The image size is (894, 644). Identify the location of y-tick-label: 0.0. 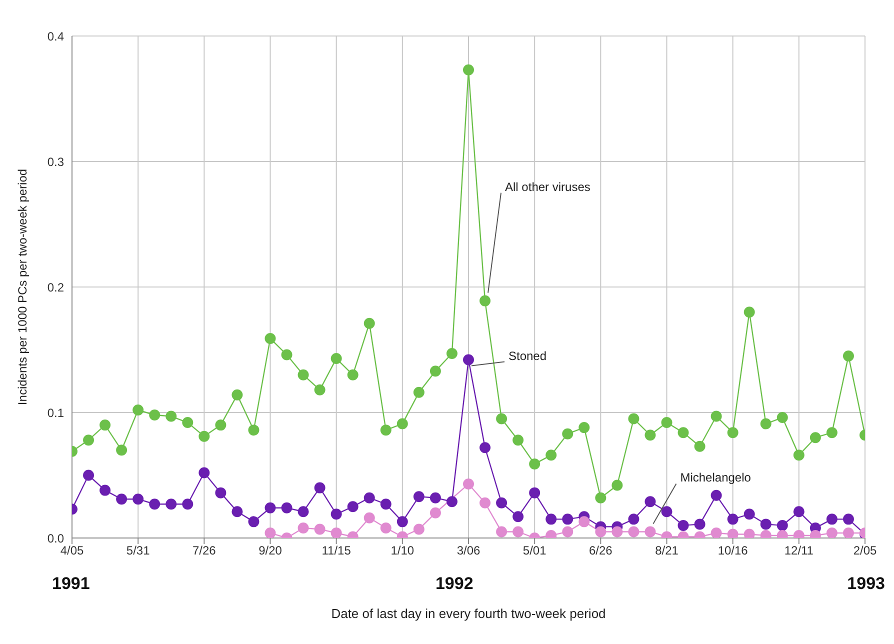
(55, 538).